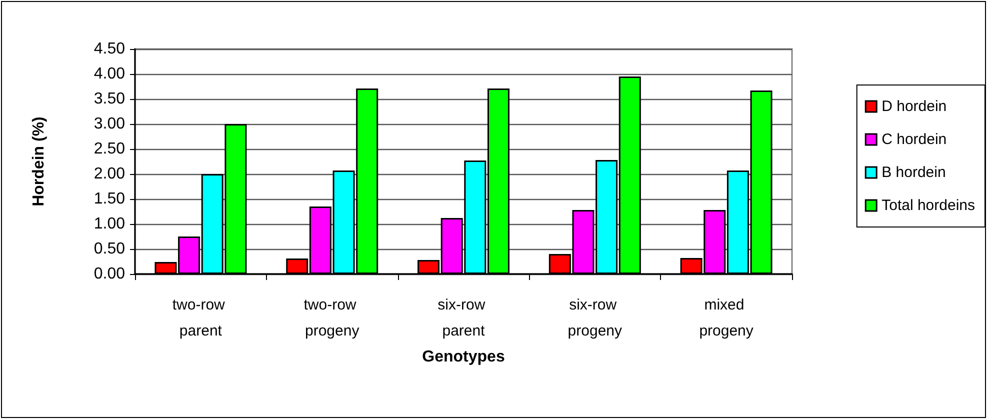 This screenshot has height=419, width=987. I want to click on legend-label: B hordein, so click(914, 172).